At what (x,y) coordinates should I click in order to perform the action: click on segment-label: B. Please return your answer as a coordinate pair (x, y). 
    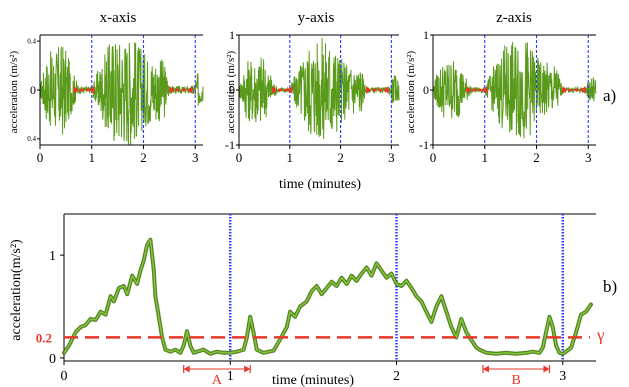
    Looking at the image, I should click on (516, 380).